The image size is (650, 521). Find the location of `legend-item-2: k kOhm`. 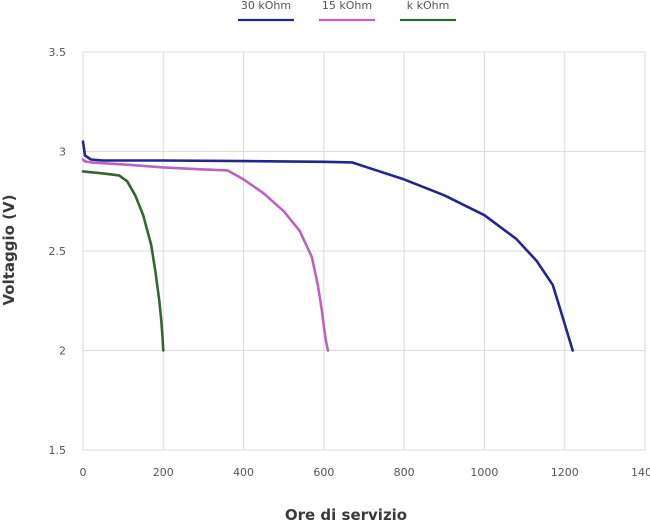

legend-item-2: k kOhm is located at coordinates (428, 11).